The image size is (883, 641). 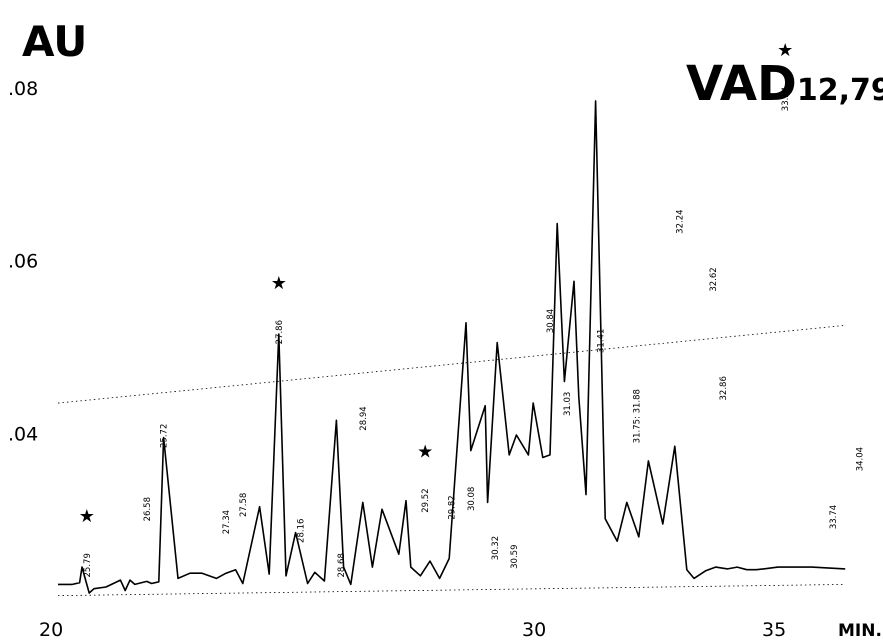 I want to click on peak-retention-time: 32.62, so click(x=714, y=279).